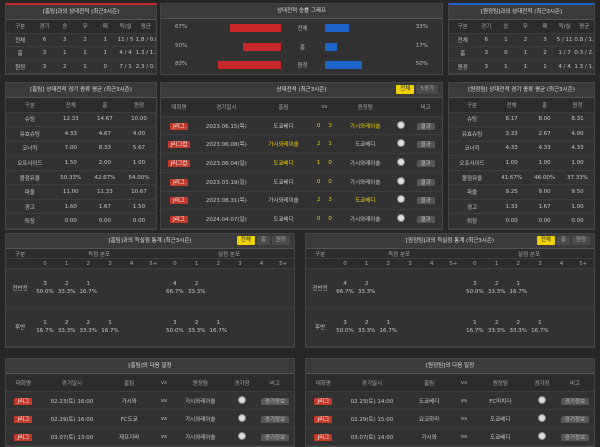  Describe the element at coordinates (71, 178) in the screenshot. I see `cell: 50.33%` at that location.